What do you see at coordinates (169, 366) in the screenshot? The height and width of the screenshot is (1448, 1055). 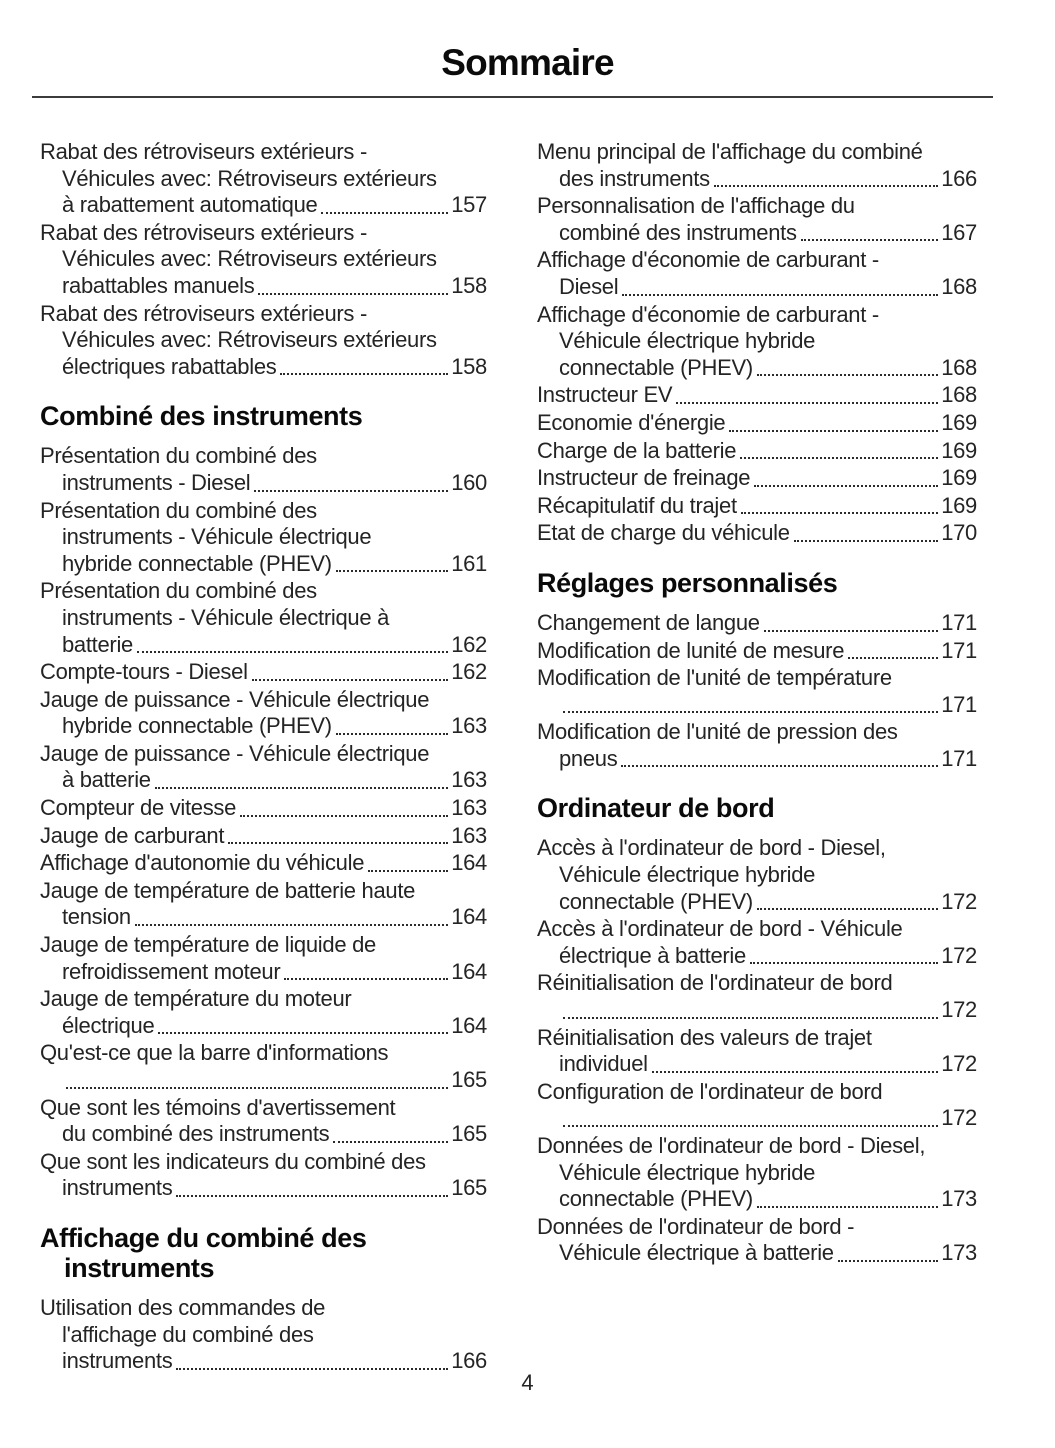 I see `toc-entry-text: électriques rabattables` at bounding box center [169, 366].